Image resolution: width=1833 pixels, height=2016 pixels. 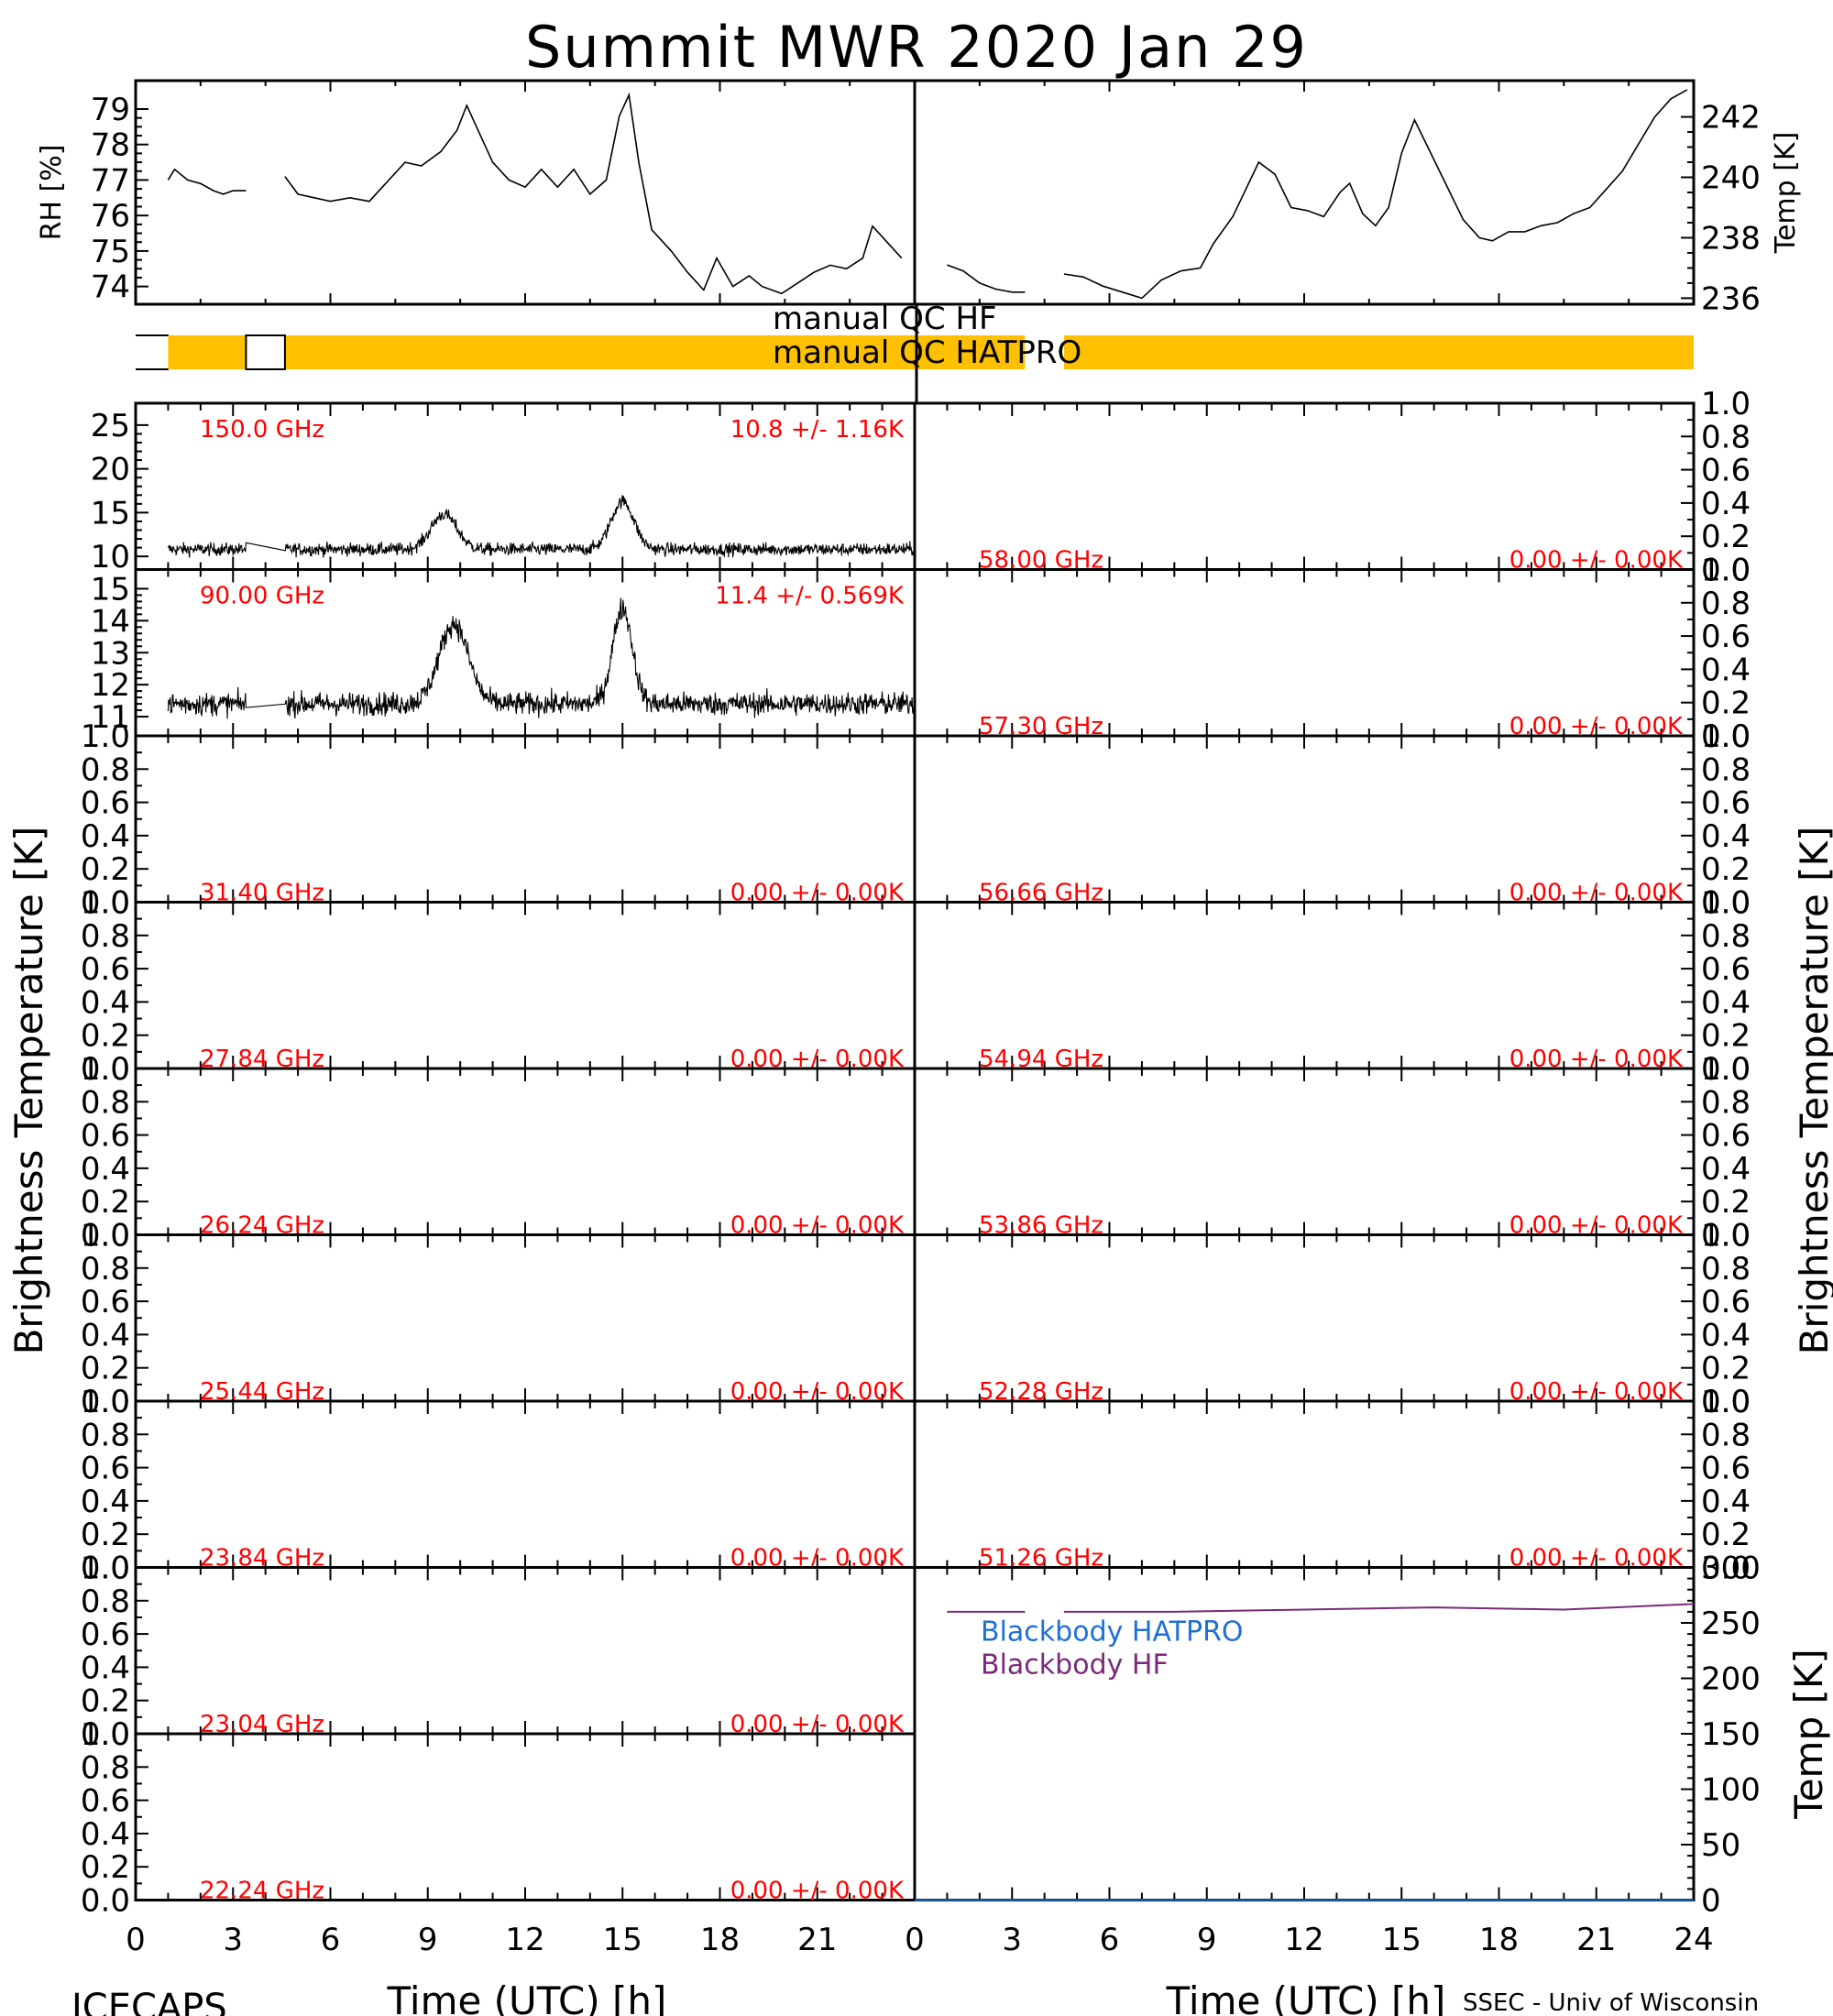 I want to click on bt-left-4-ytick-label: 0.8, so click(x=105, y=936).